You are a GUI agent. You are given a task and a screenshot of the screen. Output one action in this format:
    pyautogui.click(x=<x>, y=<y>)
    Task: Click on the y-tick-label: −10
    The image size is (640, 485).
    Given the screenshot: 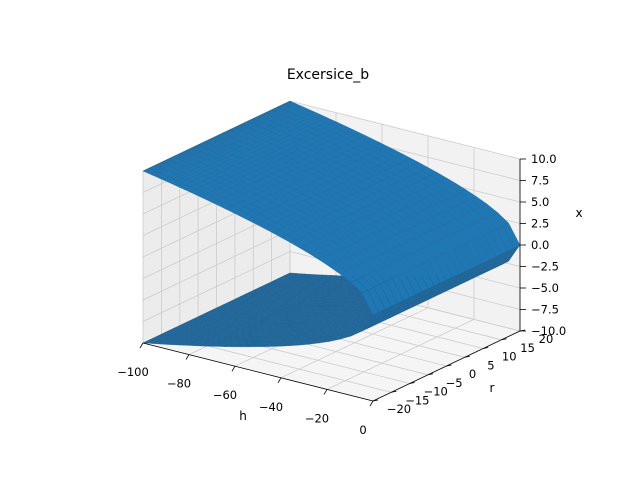 What is the action you would take?
    pyautogui.click(x=436, y=392)
    